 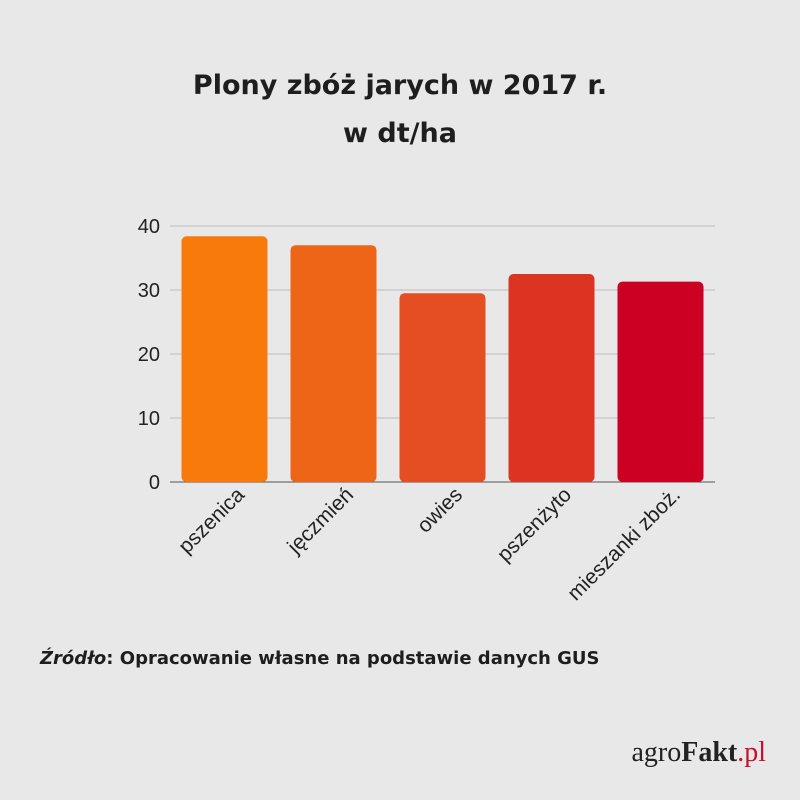 I want to click on chart-title-line-2: w dt/ha, so click(x=400, y=133).